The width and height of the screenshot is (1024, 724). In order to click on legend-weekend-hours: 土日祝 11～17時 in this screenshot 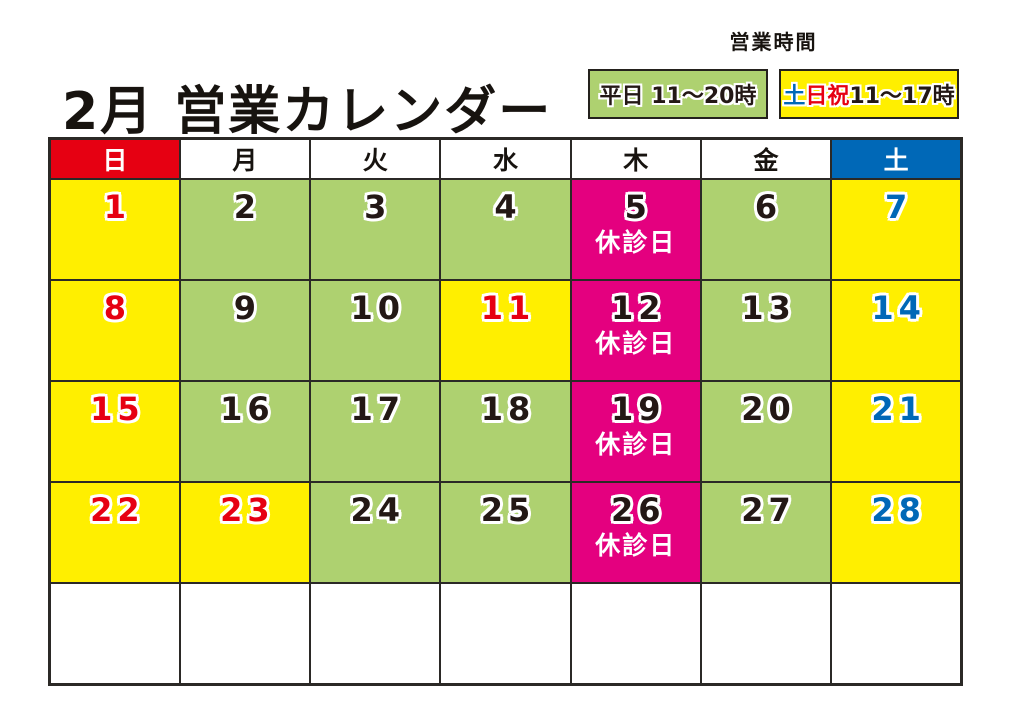, I will do `click(869, 94)`.